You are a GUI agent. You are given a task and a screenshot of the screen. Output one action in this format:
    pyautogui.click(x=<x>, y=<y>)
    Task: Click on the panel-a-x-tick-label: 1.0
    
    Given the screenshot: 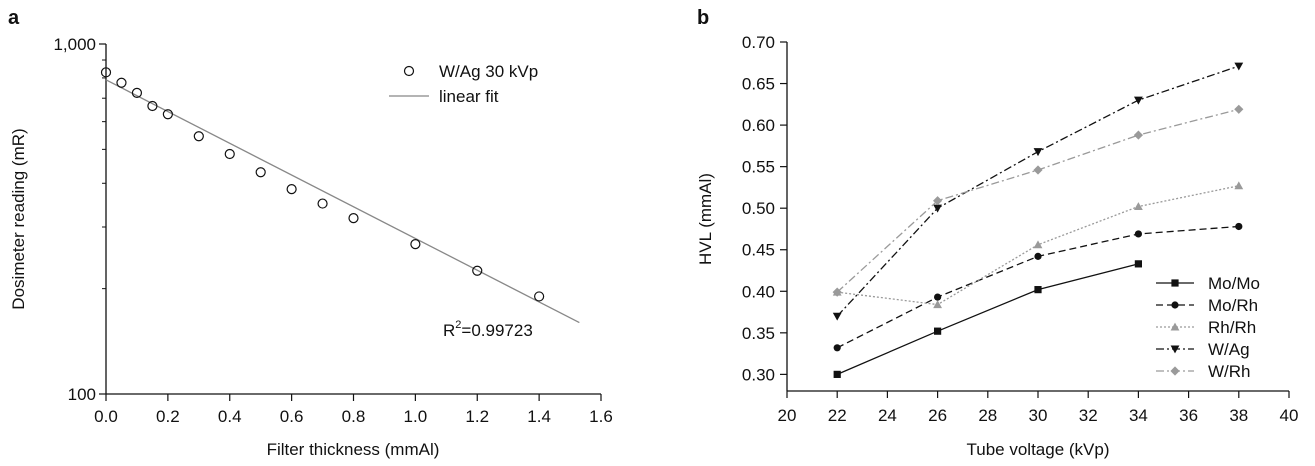 What is the action you would take?
    pyautogui.click(x=416, y=416)
    